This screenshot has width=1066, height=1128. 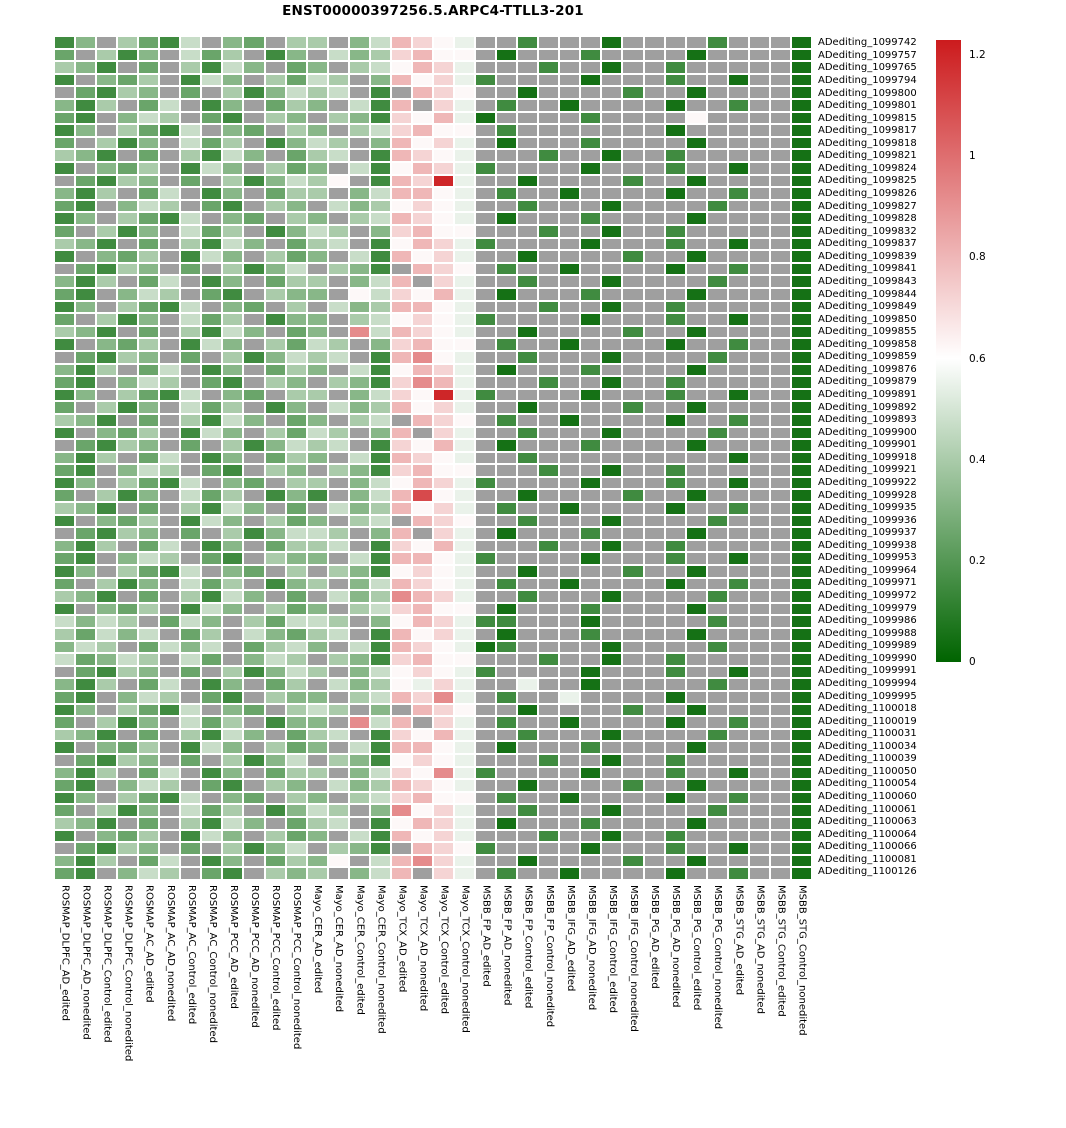 What do you see at coordinates (360, 950) in the screenshot?
I see `column-label: Mayo_CER_Control_edited` at bounding box center [360, 950].